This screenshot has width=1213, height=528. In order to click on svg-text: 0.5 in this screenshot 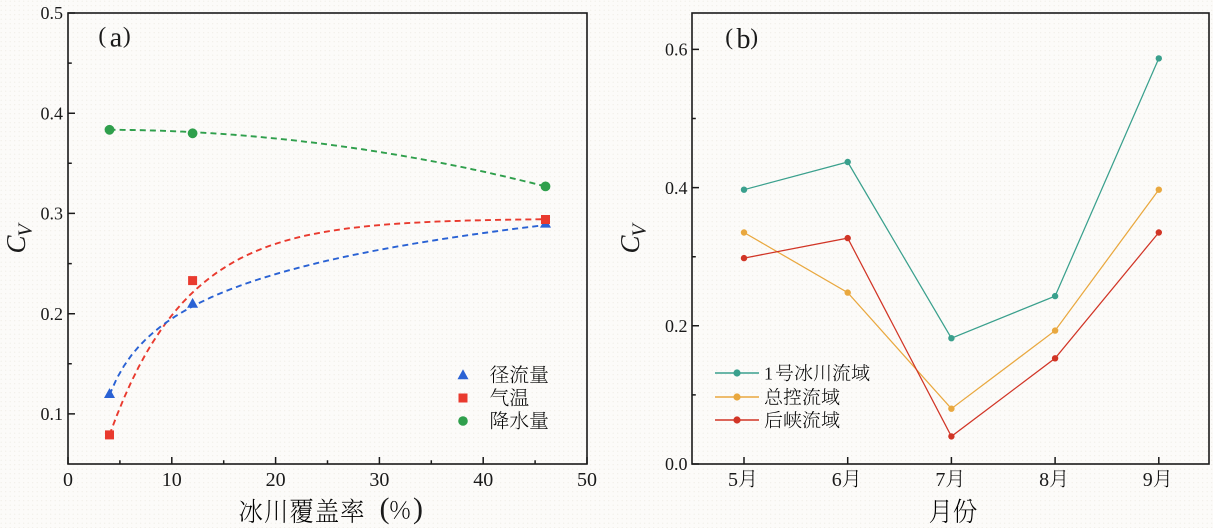, I will do `click(52, 13)`.